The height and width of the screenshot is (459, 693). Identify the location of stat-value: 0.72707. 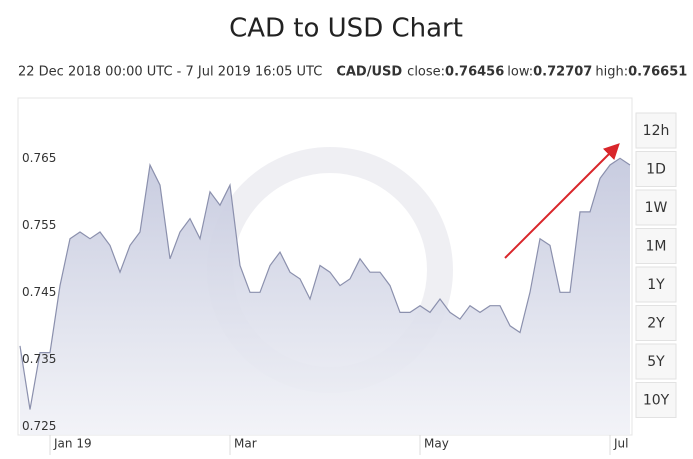
(562, 72).